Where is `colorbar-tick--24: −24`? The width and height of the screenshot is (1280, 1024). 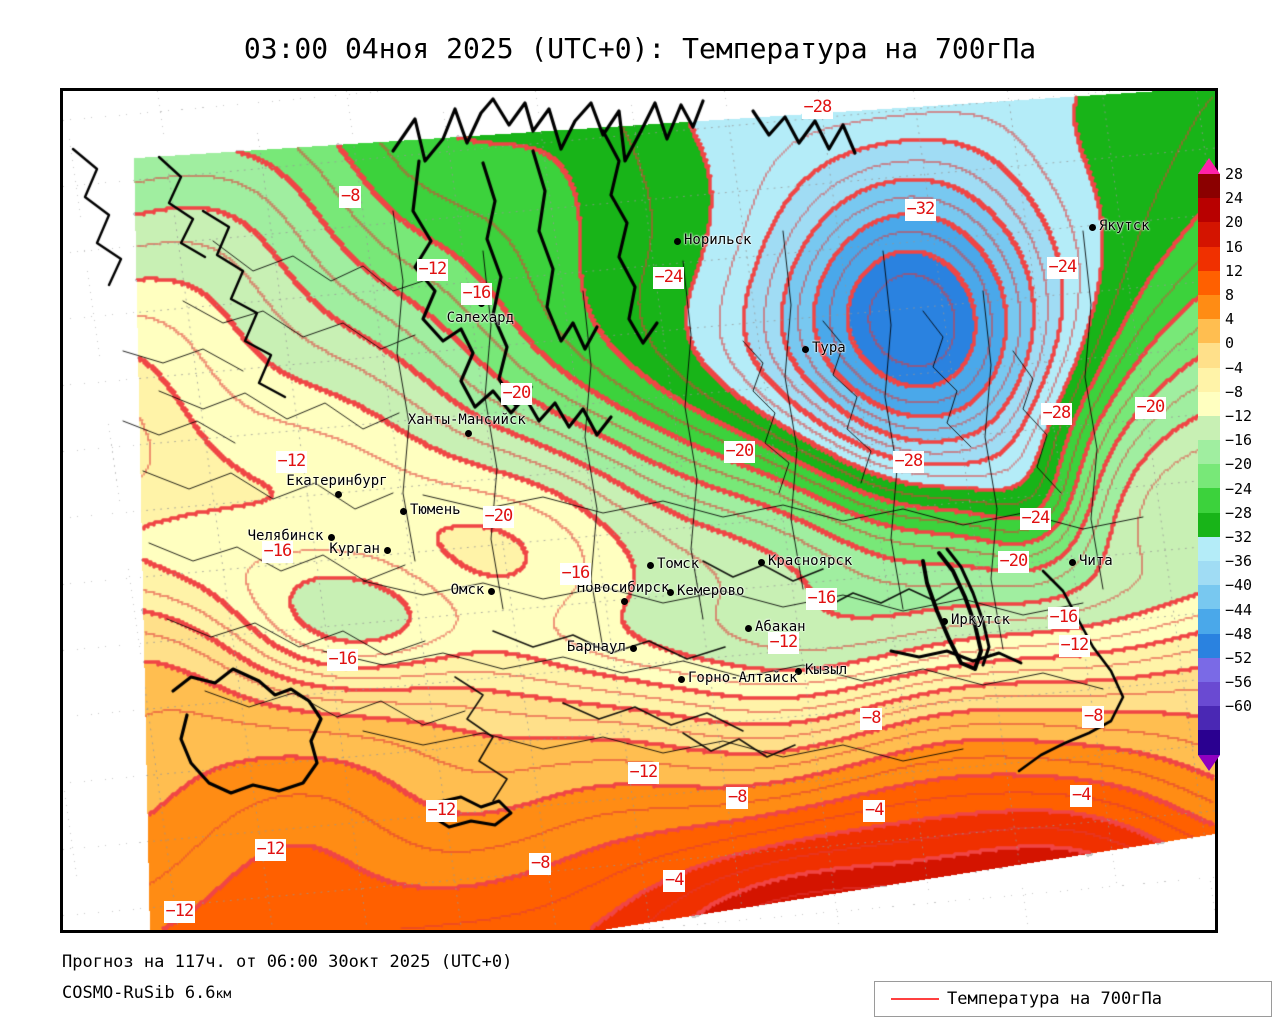
colorbar-tick--24: −24 is located at coordinates (1239, 488).